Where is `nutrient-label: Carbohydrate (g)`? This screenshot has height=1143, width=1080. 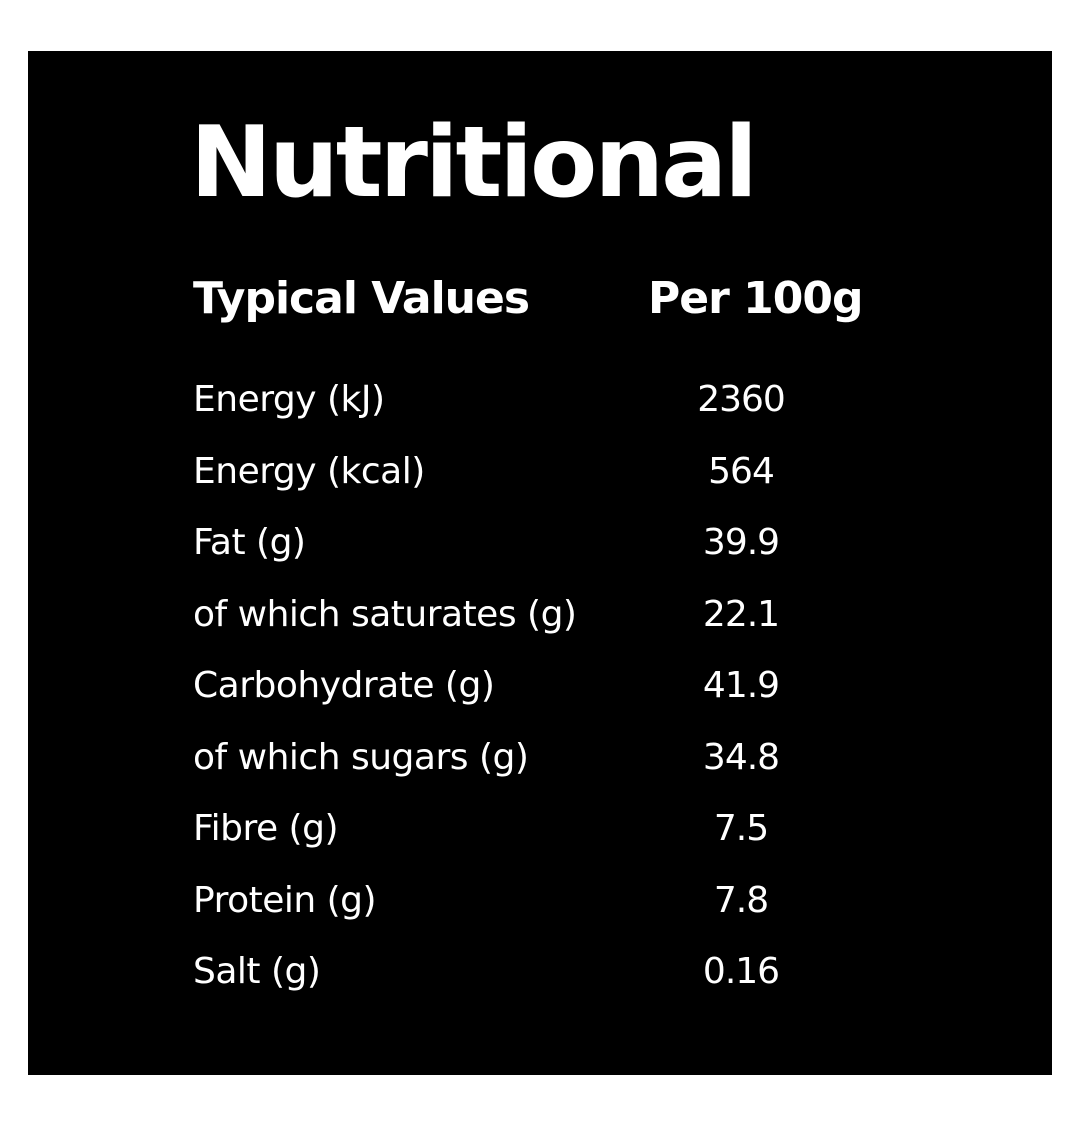
nutrient-label: Carbohydrate (g) is located at coordinates (344, 685).